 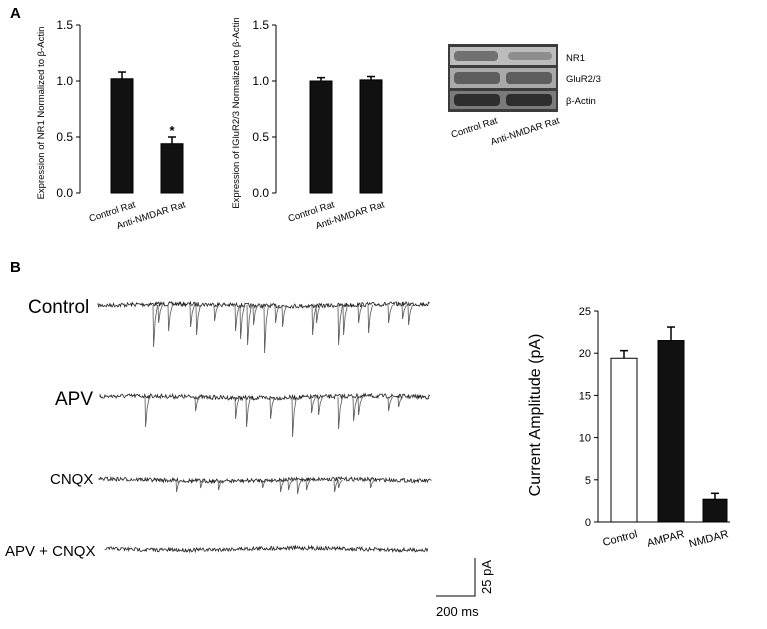 I want to click on glur-ytick-label: 1.5, so click(x=260, y=25).